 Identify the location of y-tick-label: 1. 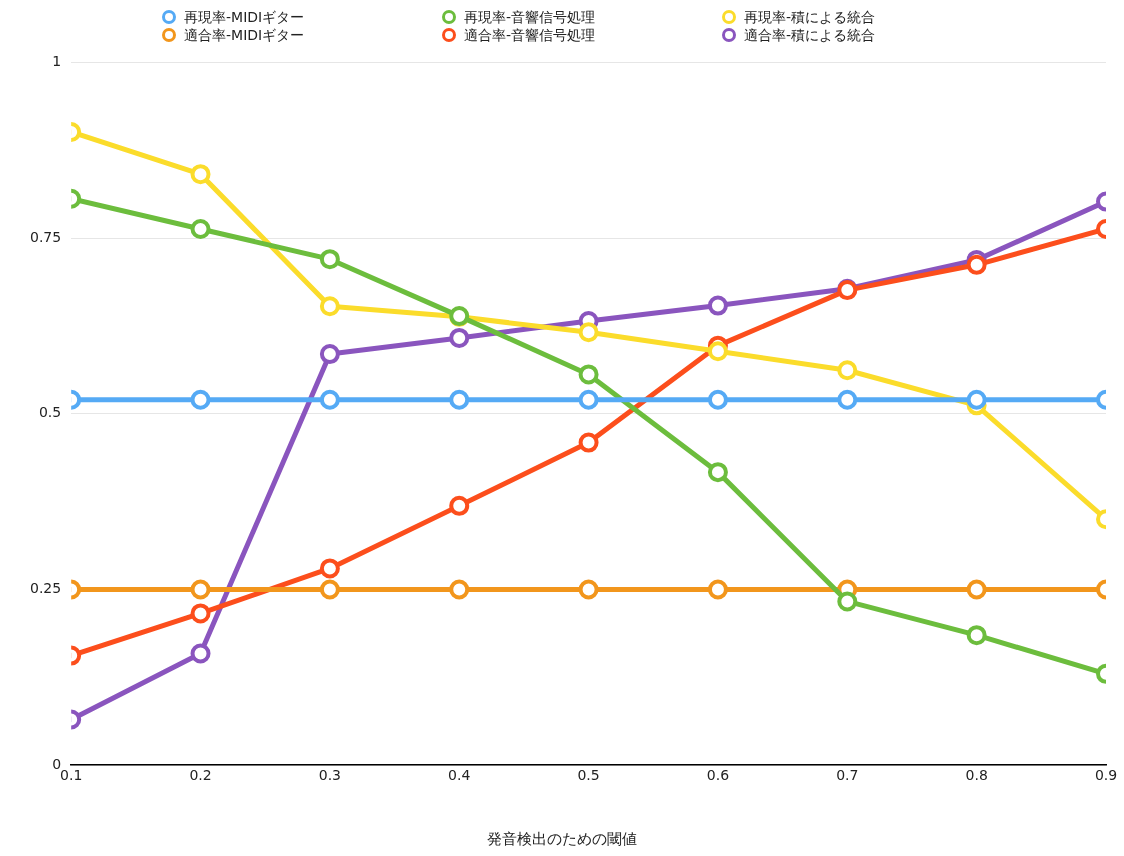
(57, 61).